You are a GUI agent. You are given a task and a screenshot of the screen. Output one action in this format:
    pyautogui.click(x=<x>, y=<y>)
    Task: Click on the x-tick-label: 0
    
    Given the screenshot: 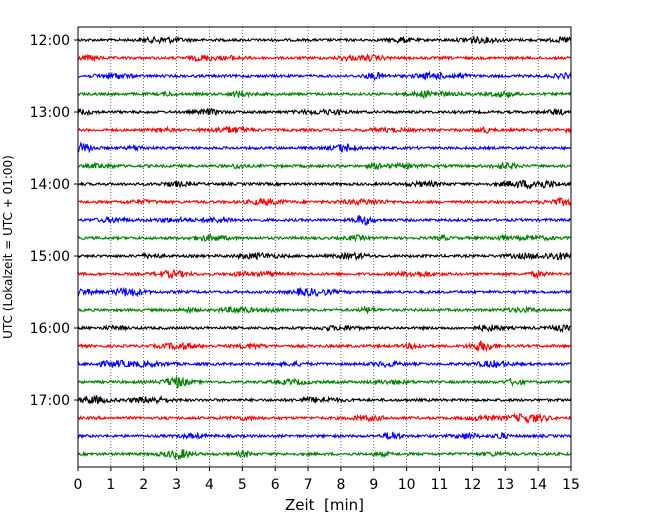 What is the action you would take?
    pyautogui.click(x=78, y=485)
    